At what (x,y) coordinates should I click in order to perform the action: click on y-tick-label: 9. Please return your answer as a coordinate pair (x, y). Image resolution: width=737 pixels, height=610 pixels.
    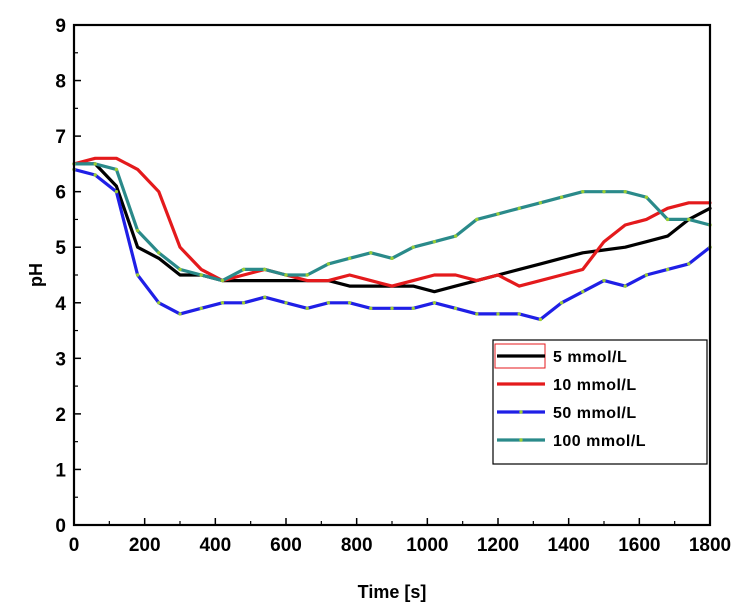
    Looking at the image, I should click on (60, 26).